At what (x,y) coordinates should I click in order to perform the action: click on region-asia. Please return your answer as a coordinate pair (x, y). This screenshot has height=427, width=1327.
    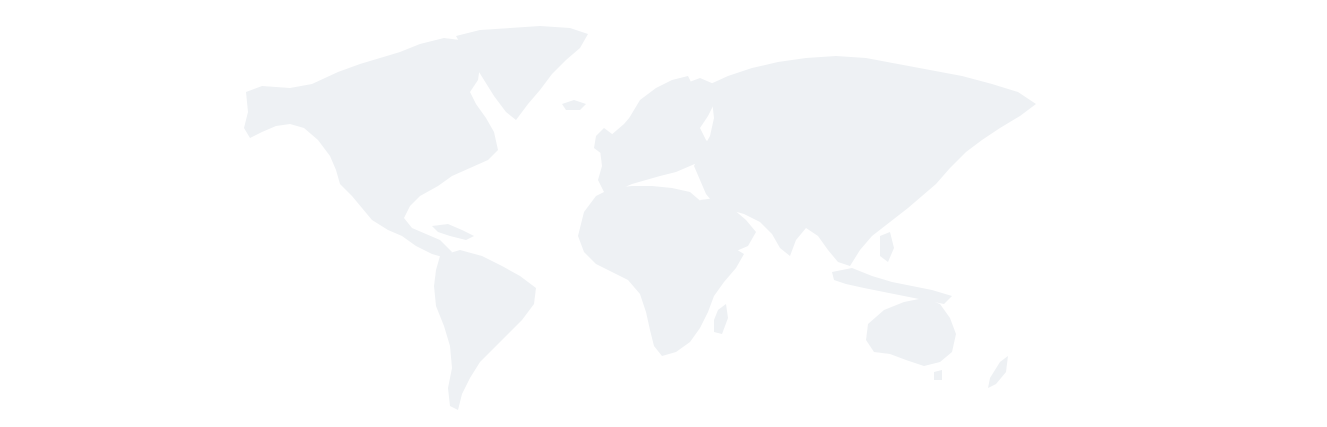
    Looking at the image, I should click on (865, 161).